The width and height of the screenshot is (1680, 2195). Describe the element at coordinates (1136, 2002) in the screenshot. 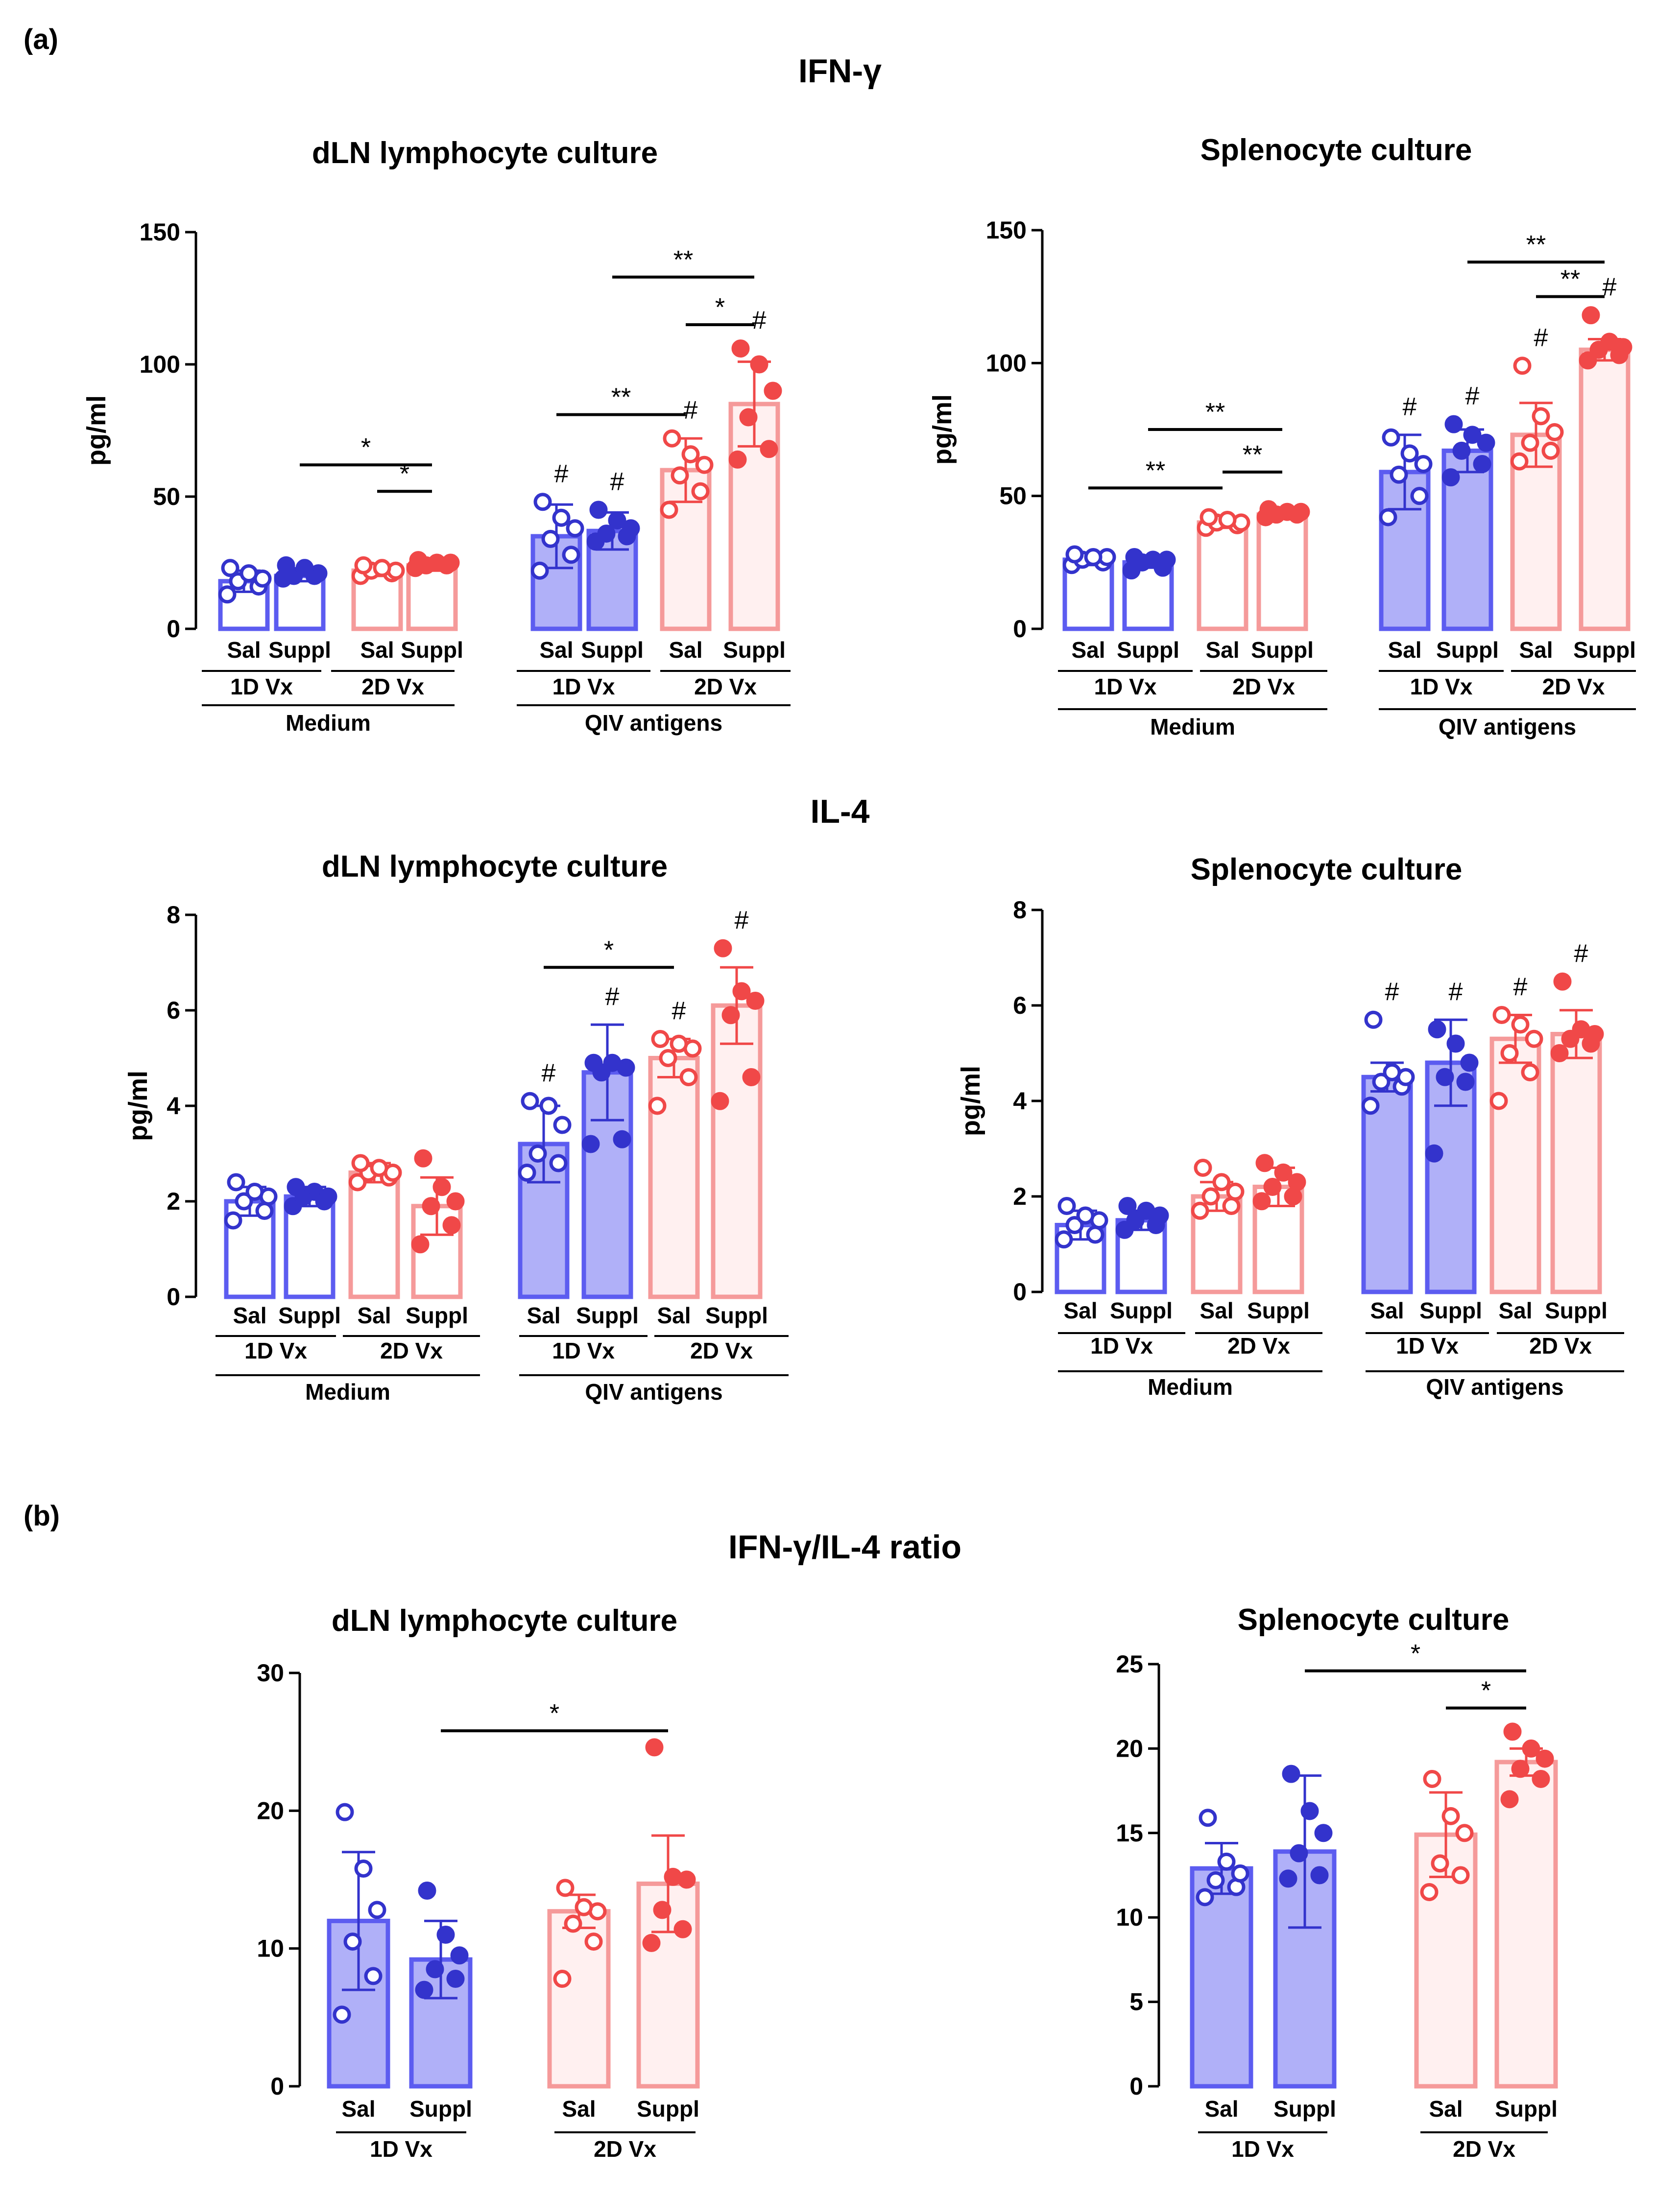

I see `y-tick-label: 5` at that location.